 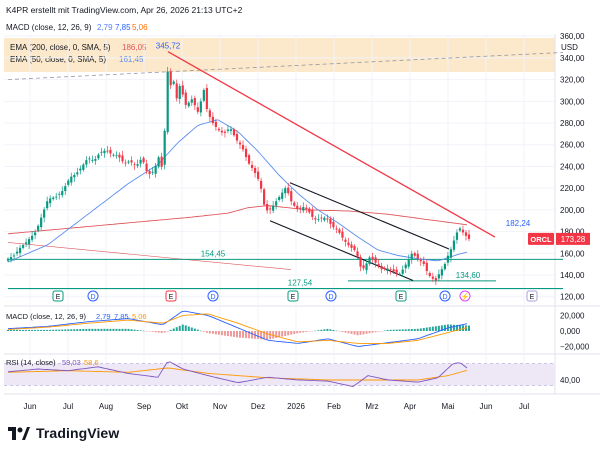 What do you see at coordinates (68, 406) in the screenshot?
I see `time-tick-label: Jul` at bounding box center [68, 406].